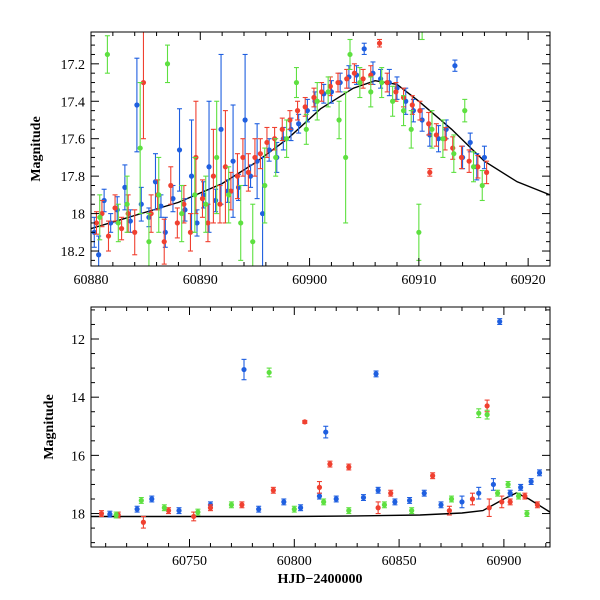 The width and height of the screenshot is (600, 600). Describe the element at coordinates (78, 398) in the screenshot. I see `bottom-y-tick-label: 14` at that location.